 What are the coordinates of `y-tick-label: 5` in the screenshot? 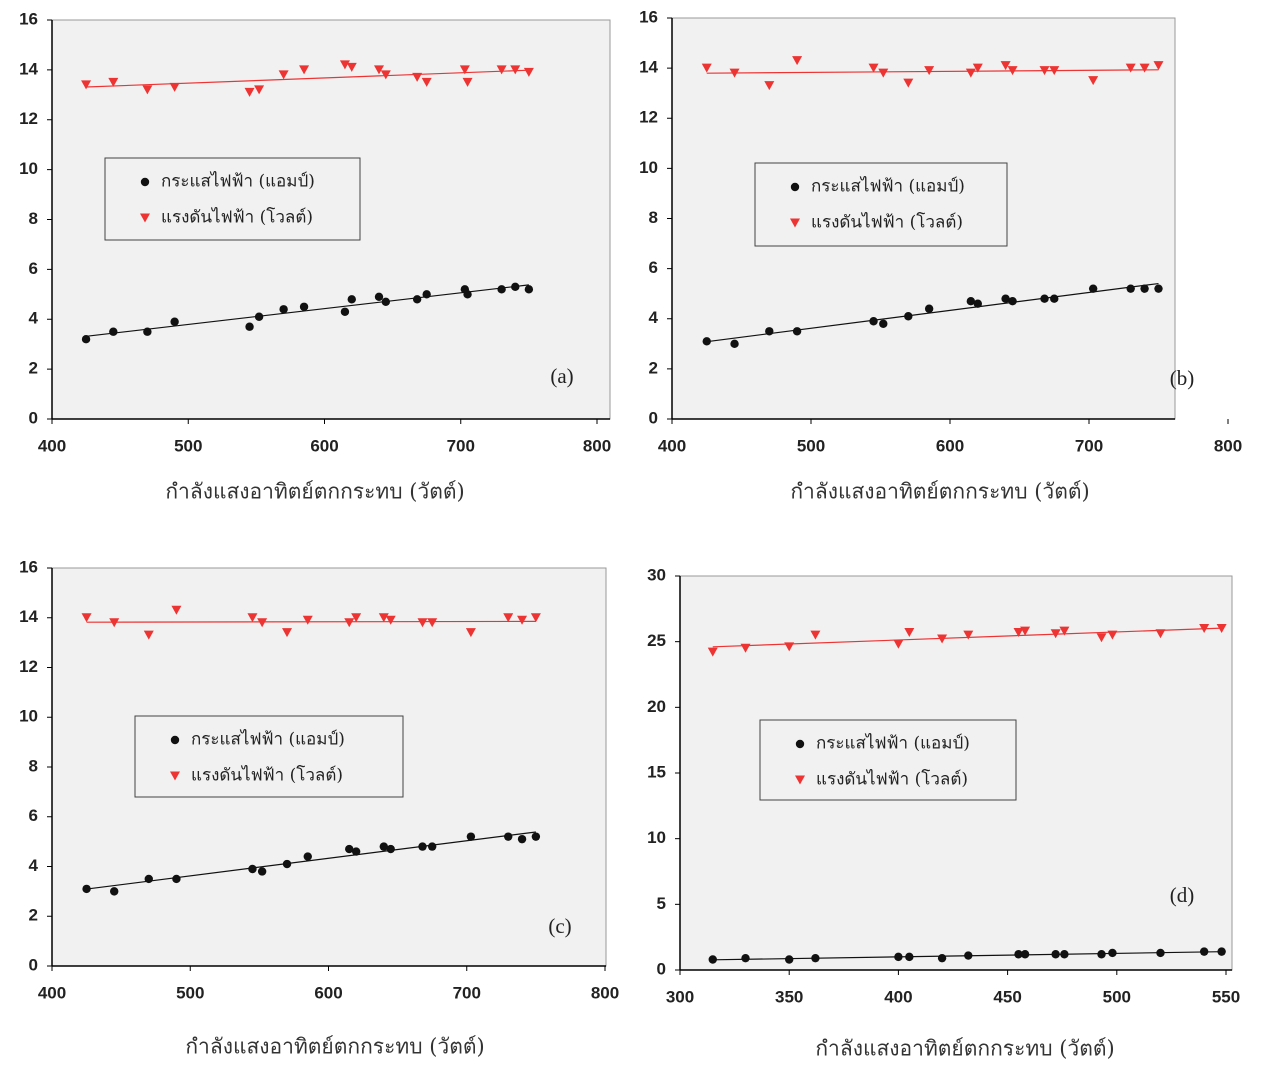 It's located at (661, 903).